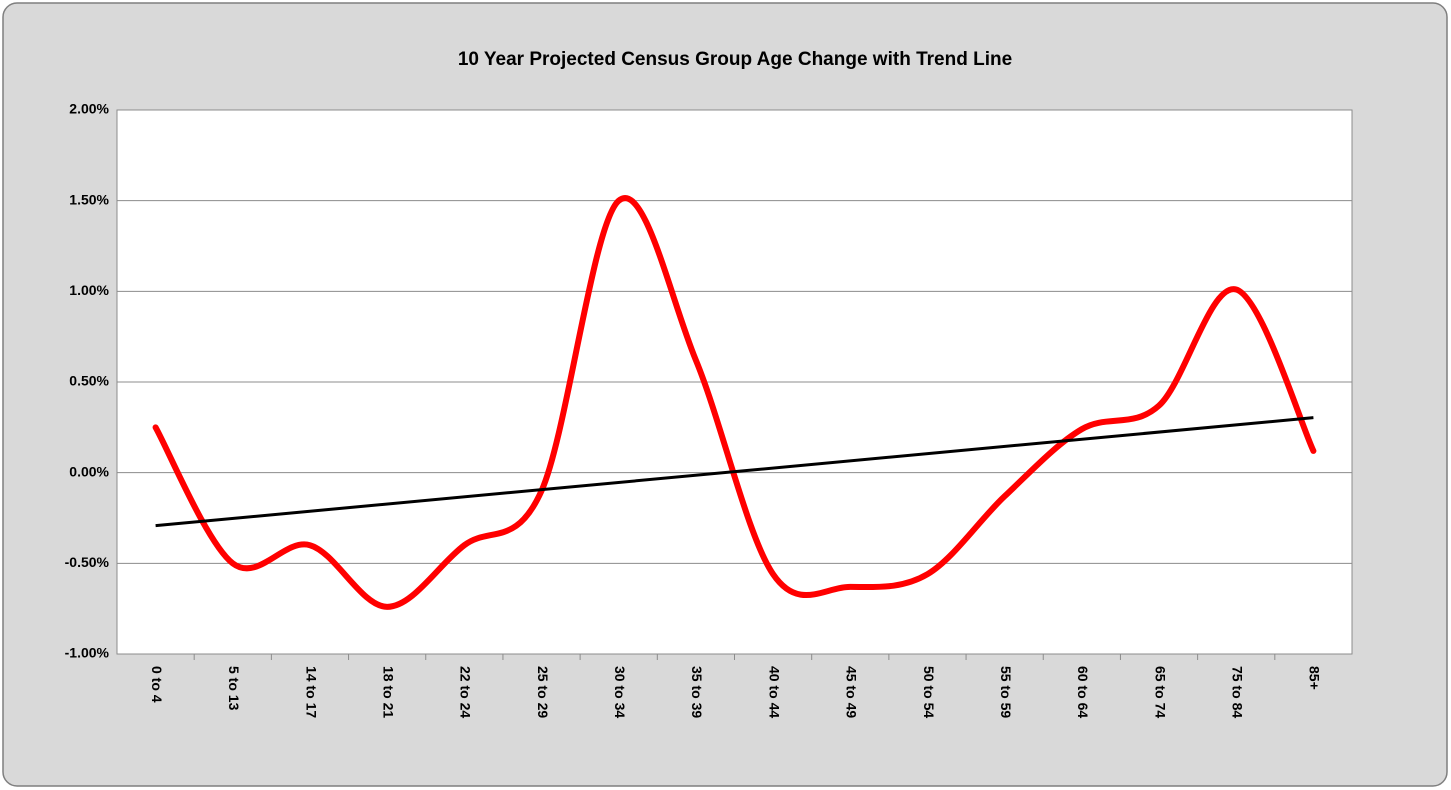 The width and height of the screenshot is (1451, 790). I want to click on y-tick-label: 2.00%, so click(89, 109).